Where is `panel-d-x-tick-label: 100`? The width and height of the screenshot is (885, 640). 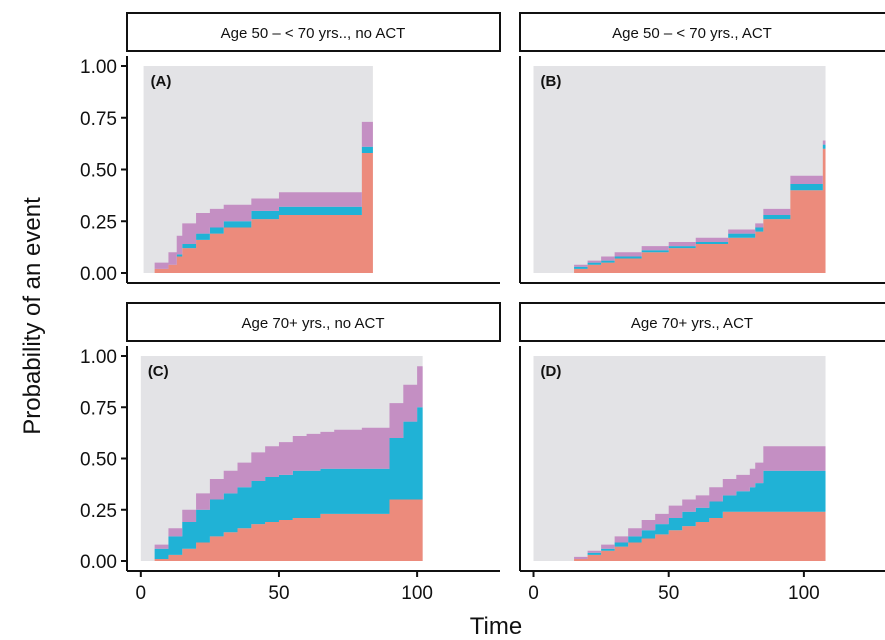
panel-d-x-tick-label: 100 is located at coordinates (804, 593).